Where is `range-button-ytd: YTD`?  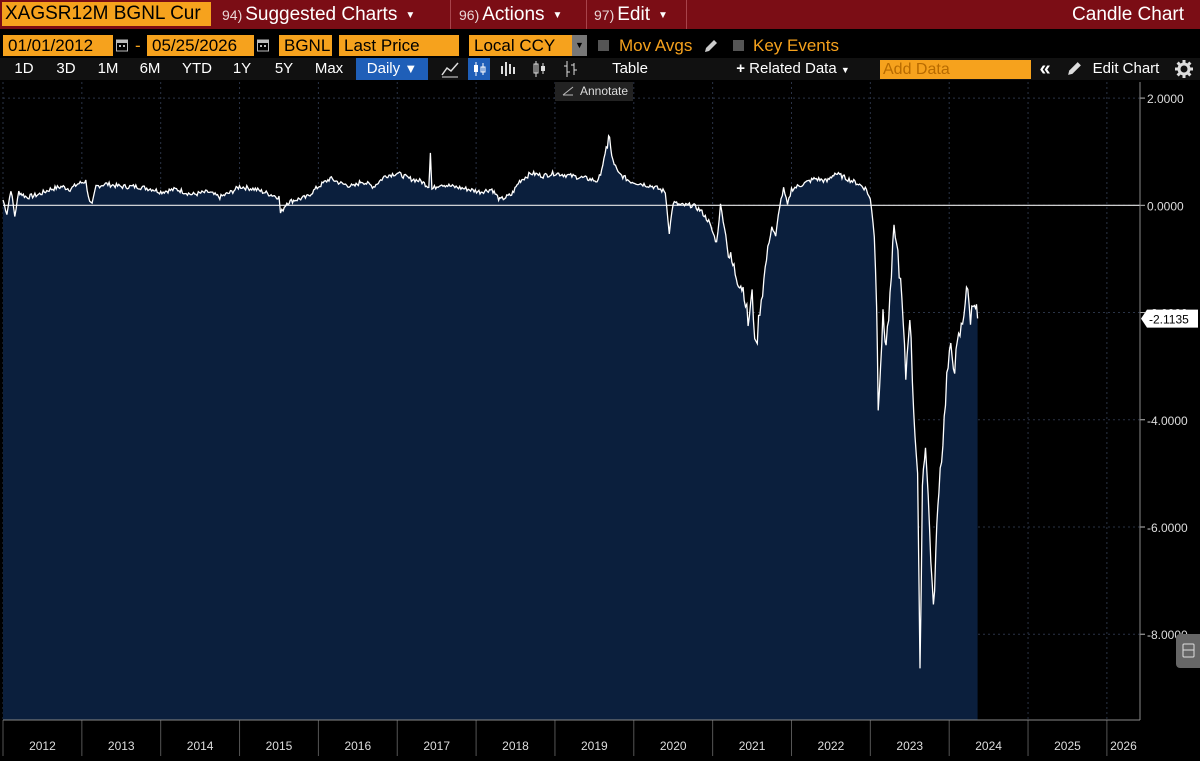 range-button-ytd: YTD is located at coordinates (197, 68).